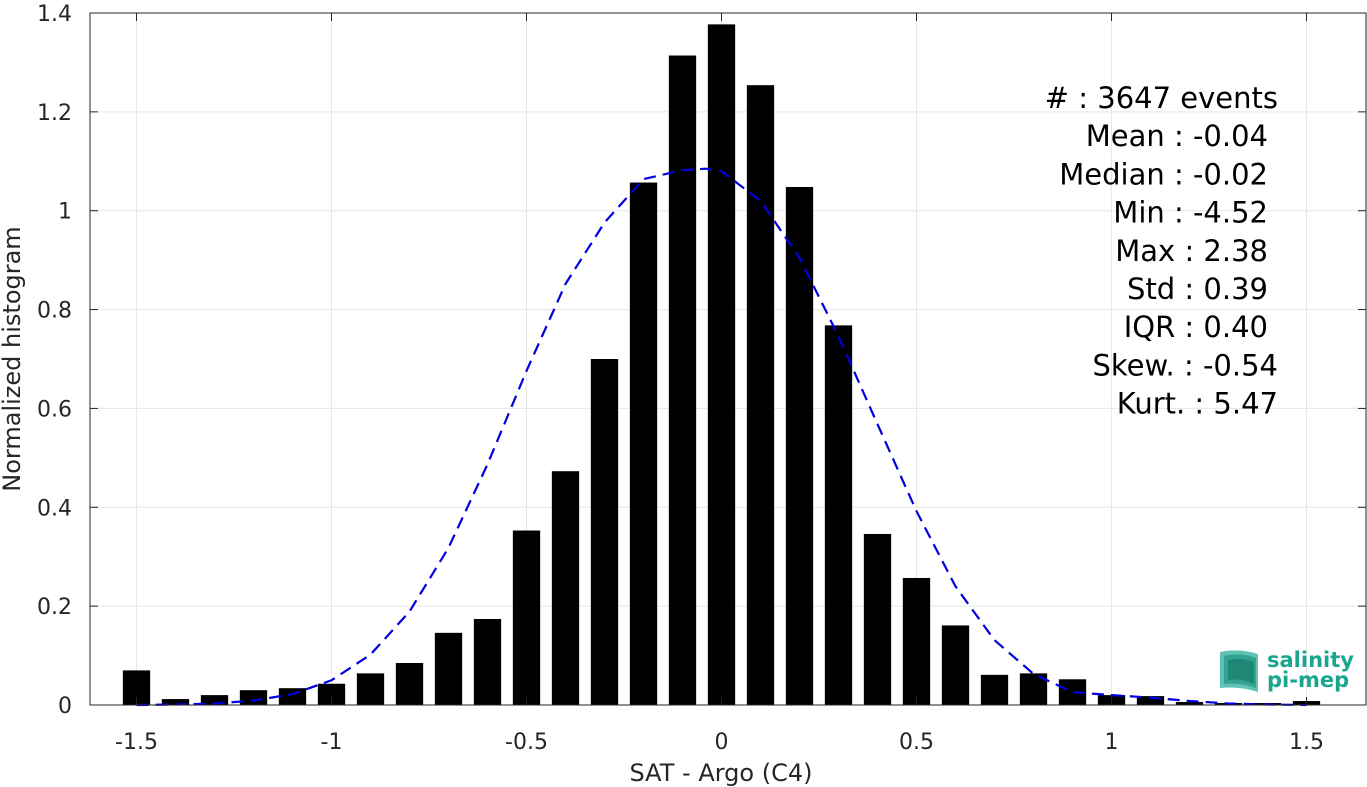 The width and height of the screenshot is (1367, 787). Describe the element at coordinates (1239, 671) in the screenshot. I see `logo-wave-icon` at that location.